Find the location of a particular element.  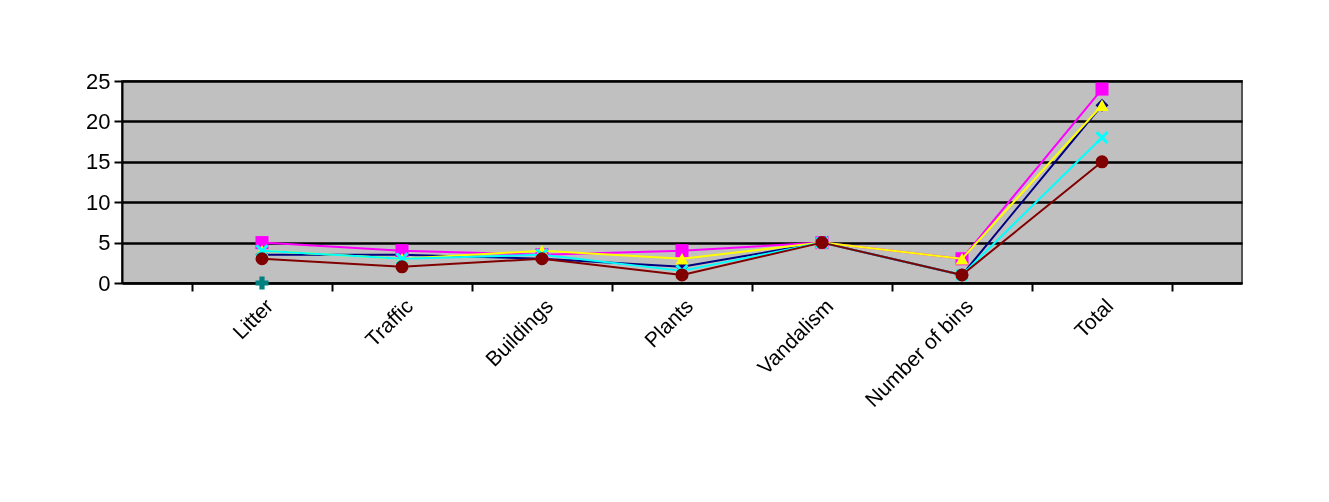

y-tick-label: 25 is located at coordinates (98, 81).